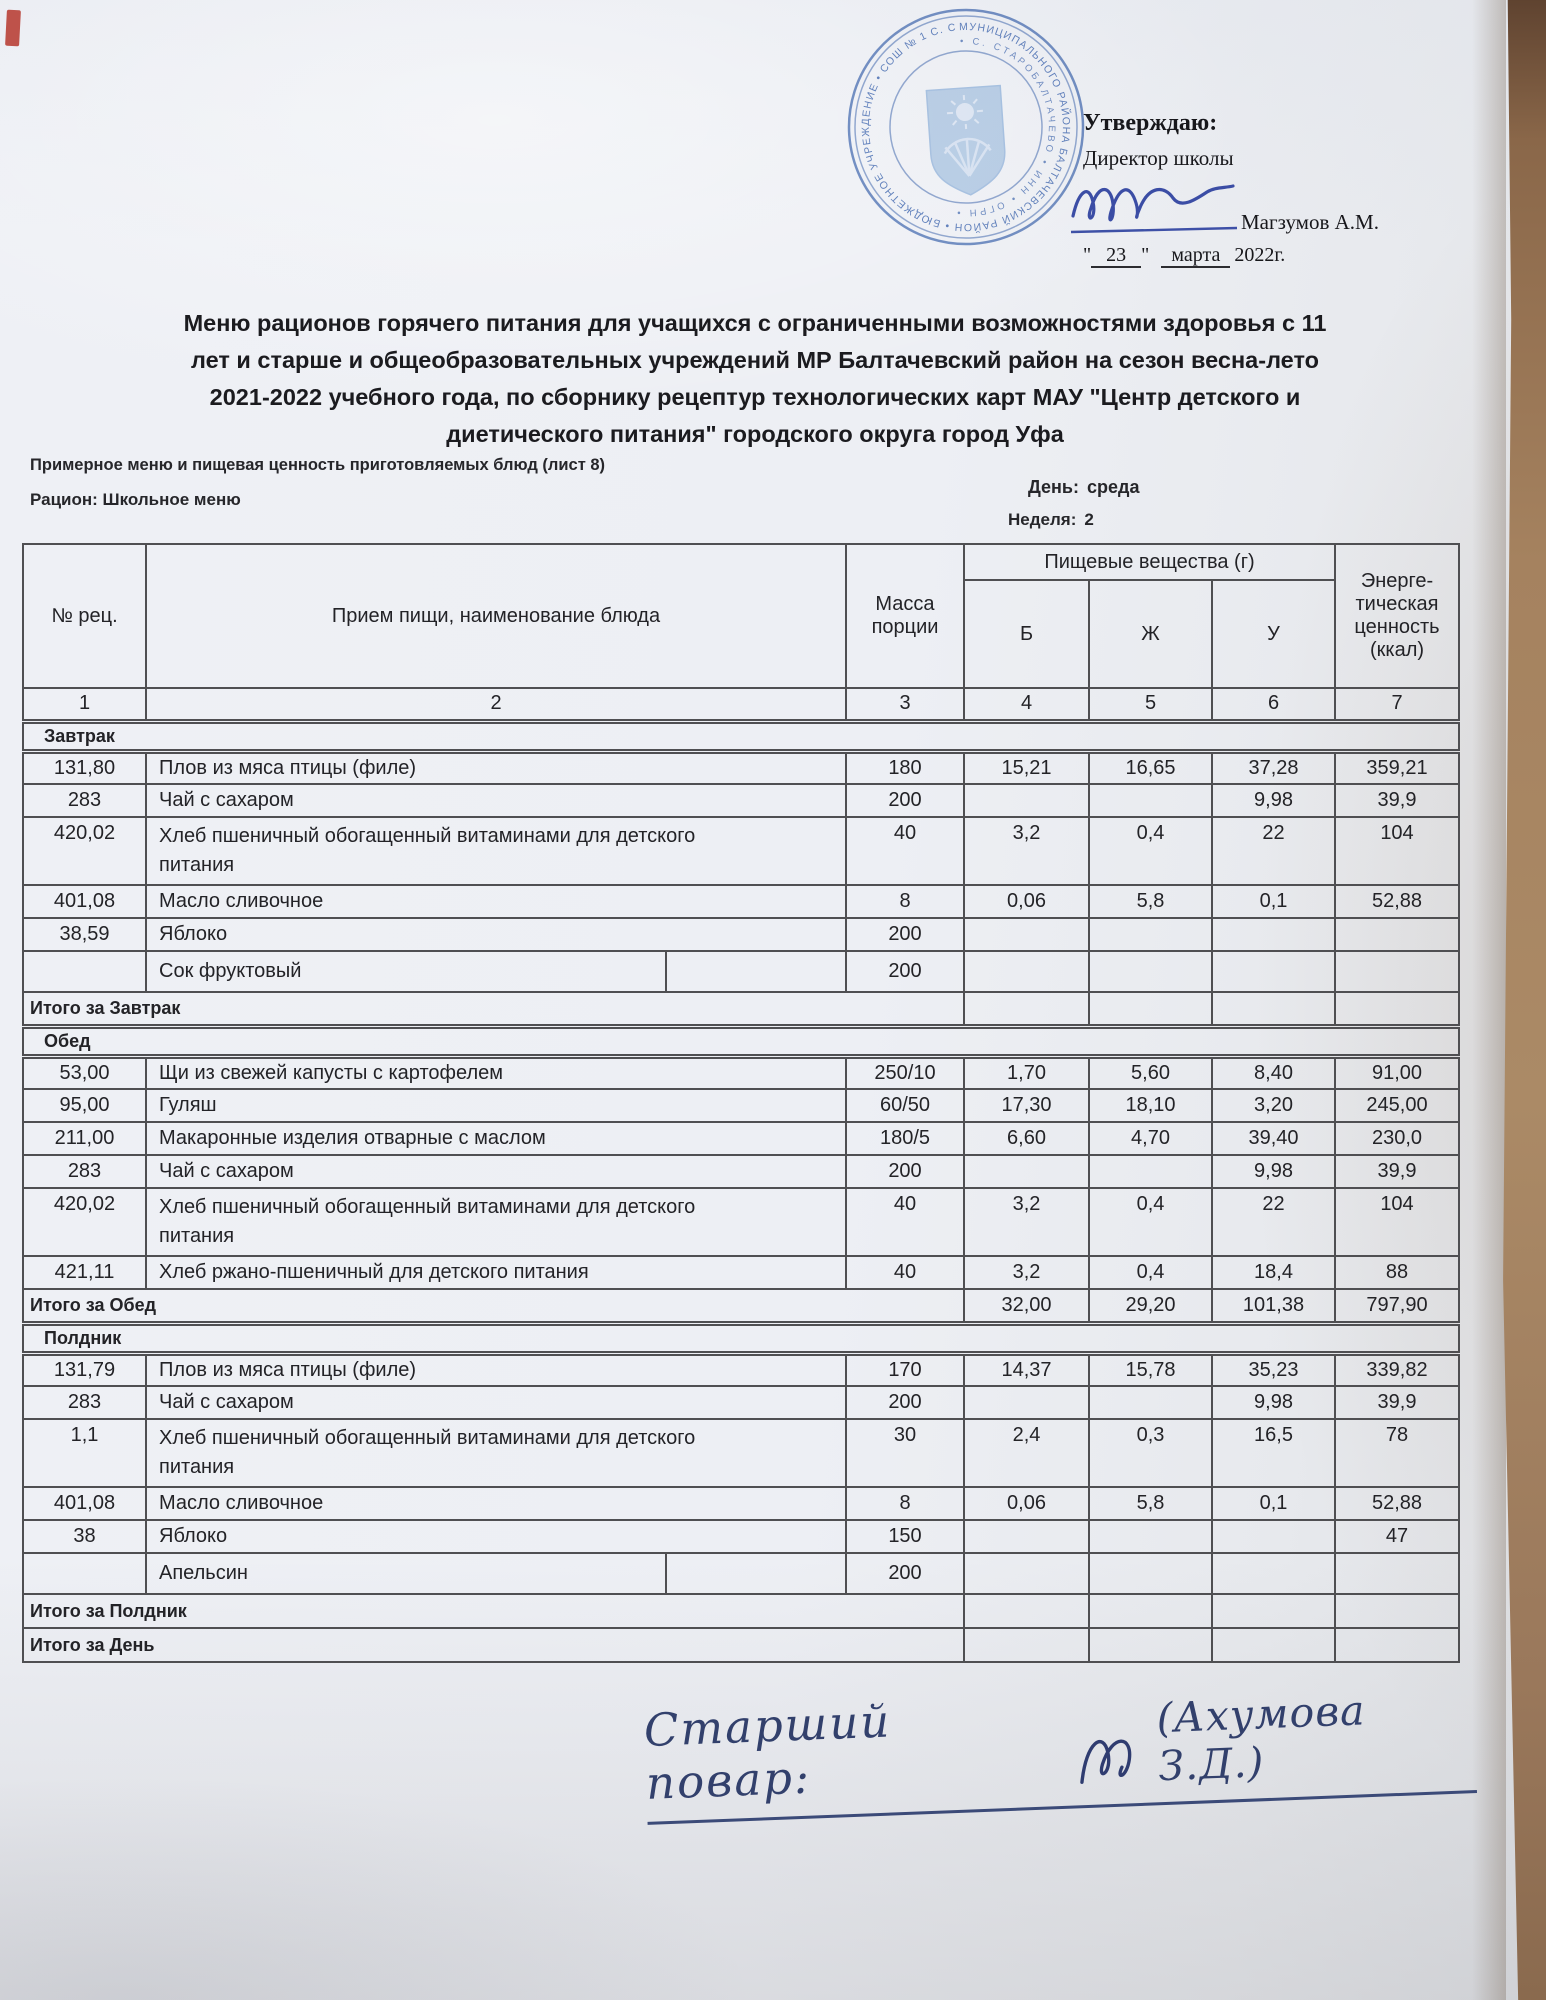 Image resolution: width=1546 pixels, height=2000 pixels. What do you see at coordinates (1154, 209) in the screenshot?
I see `director-signature` at bounding box center [1154, 209].